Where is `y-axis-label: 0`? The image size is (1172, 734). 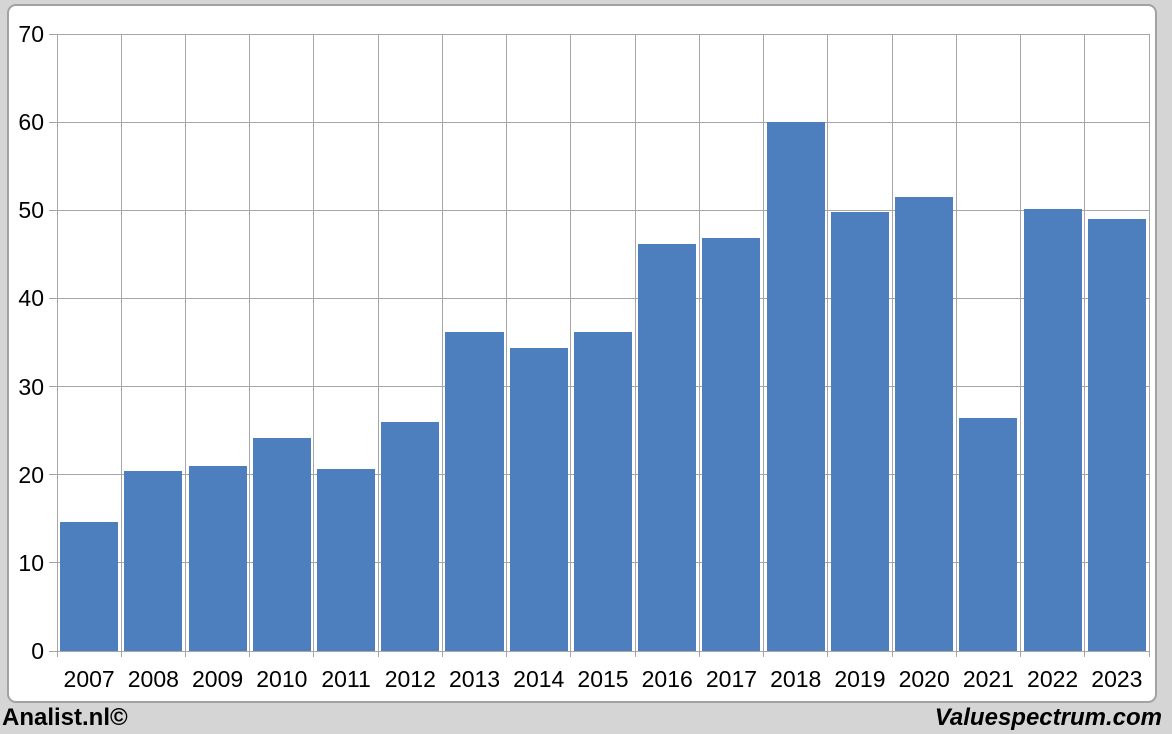
y-axis-label: 0 is located at coordinates (37, 651).